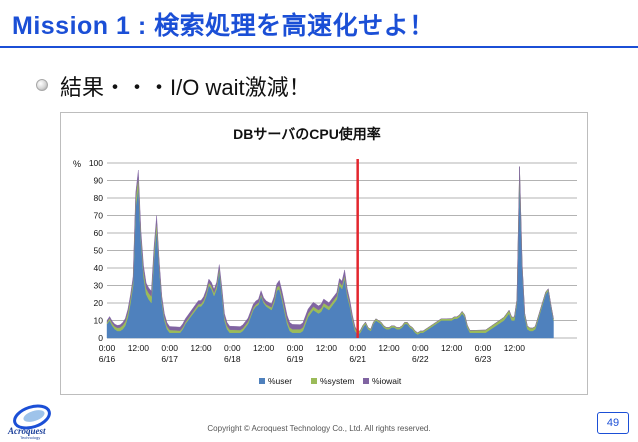 Image resolution: width=638 pixels, height=442 pixels. I want to click on x-tick-date: 6/19, so click(295, 359).